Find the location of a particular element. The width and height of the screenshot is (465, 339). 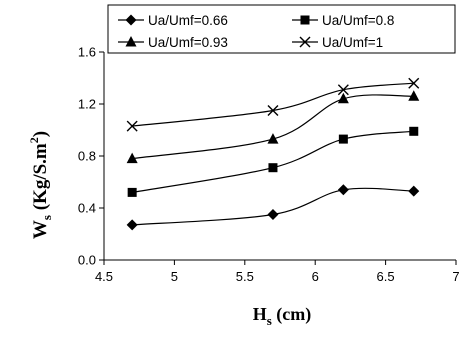

legend-frame is located at coordinates (281, 29).